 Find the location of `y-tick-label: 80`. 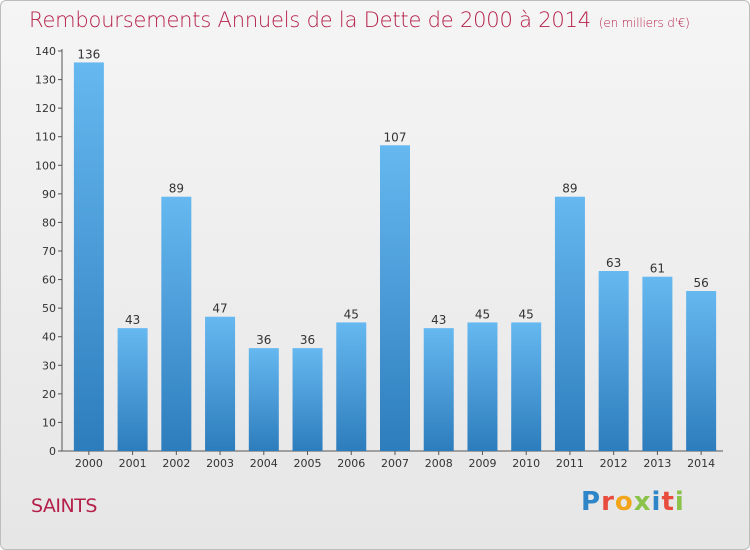

y-tick-label: 80 is located at coordinates (49, 222).